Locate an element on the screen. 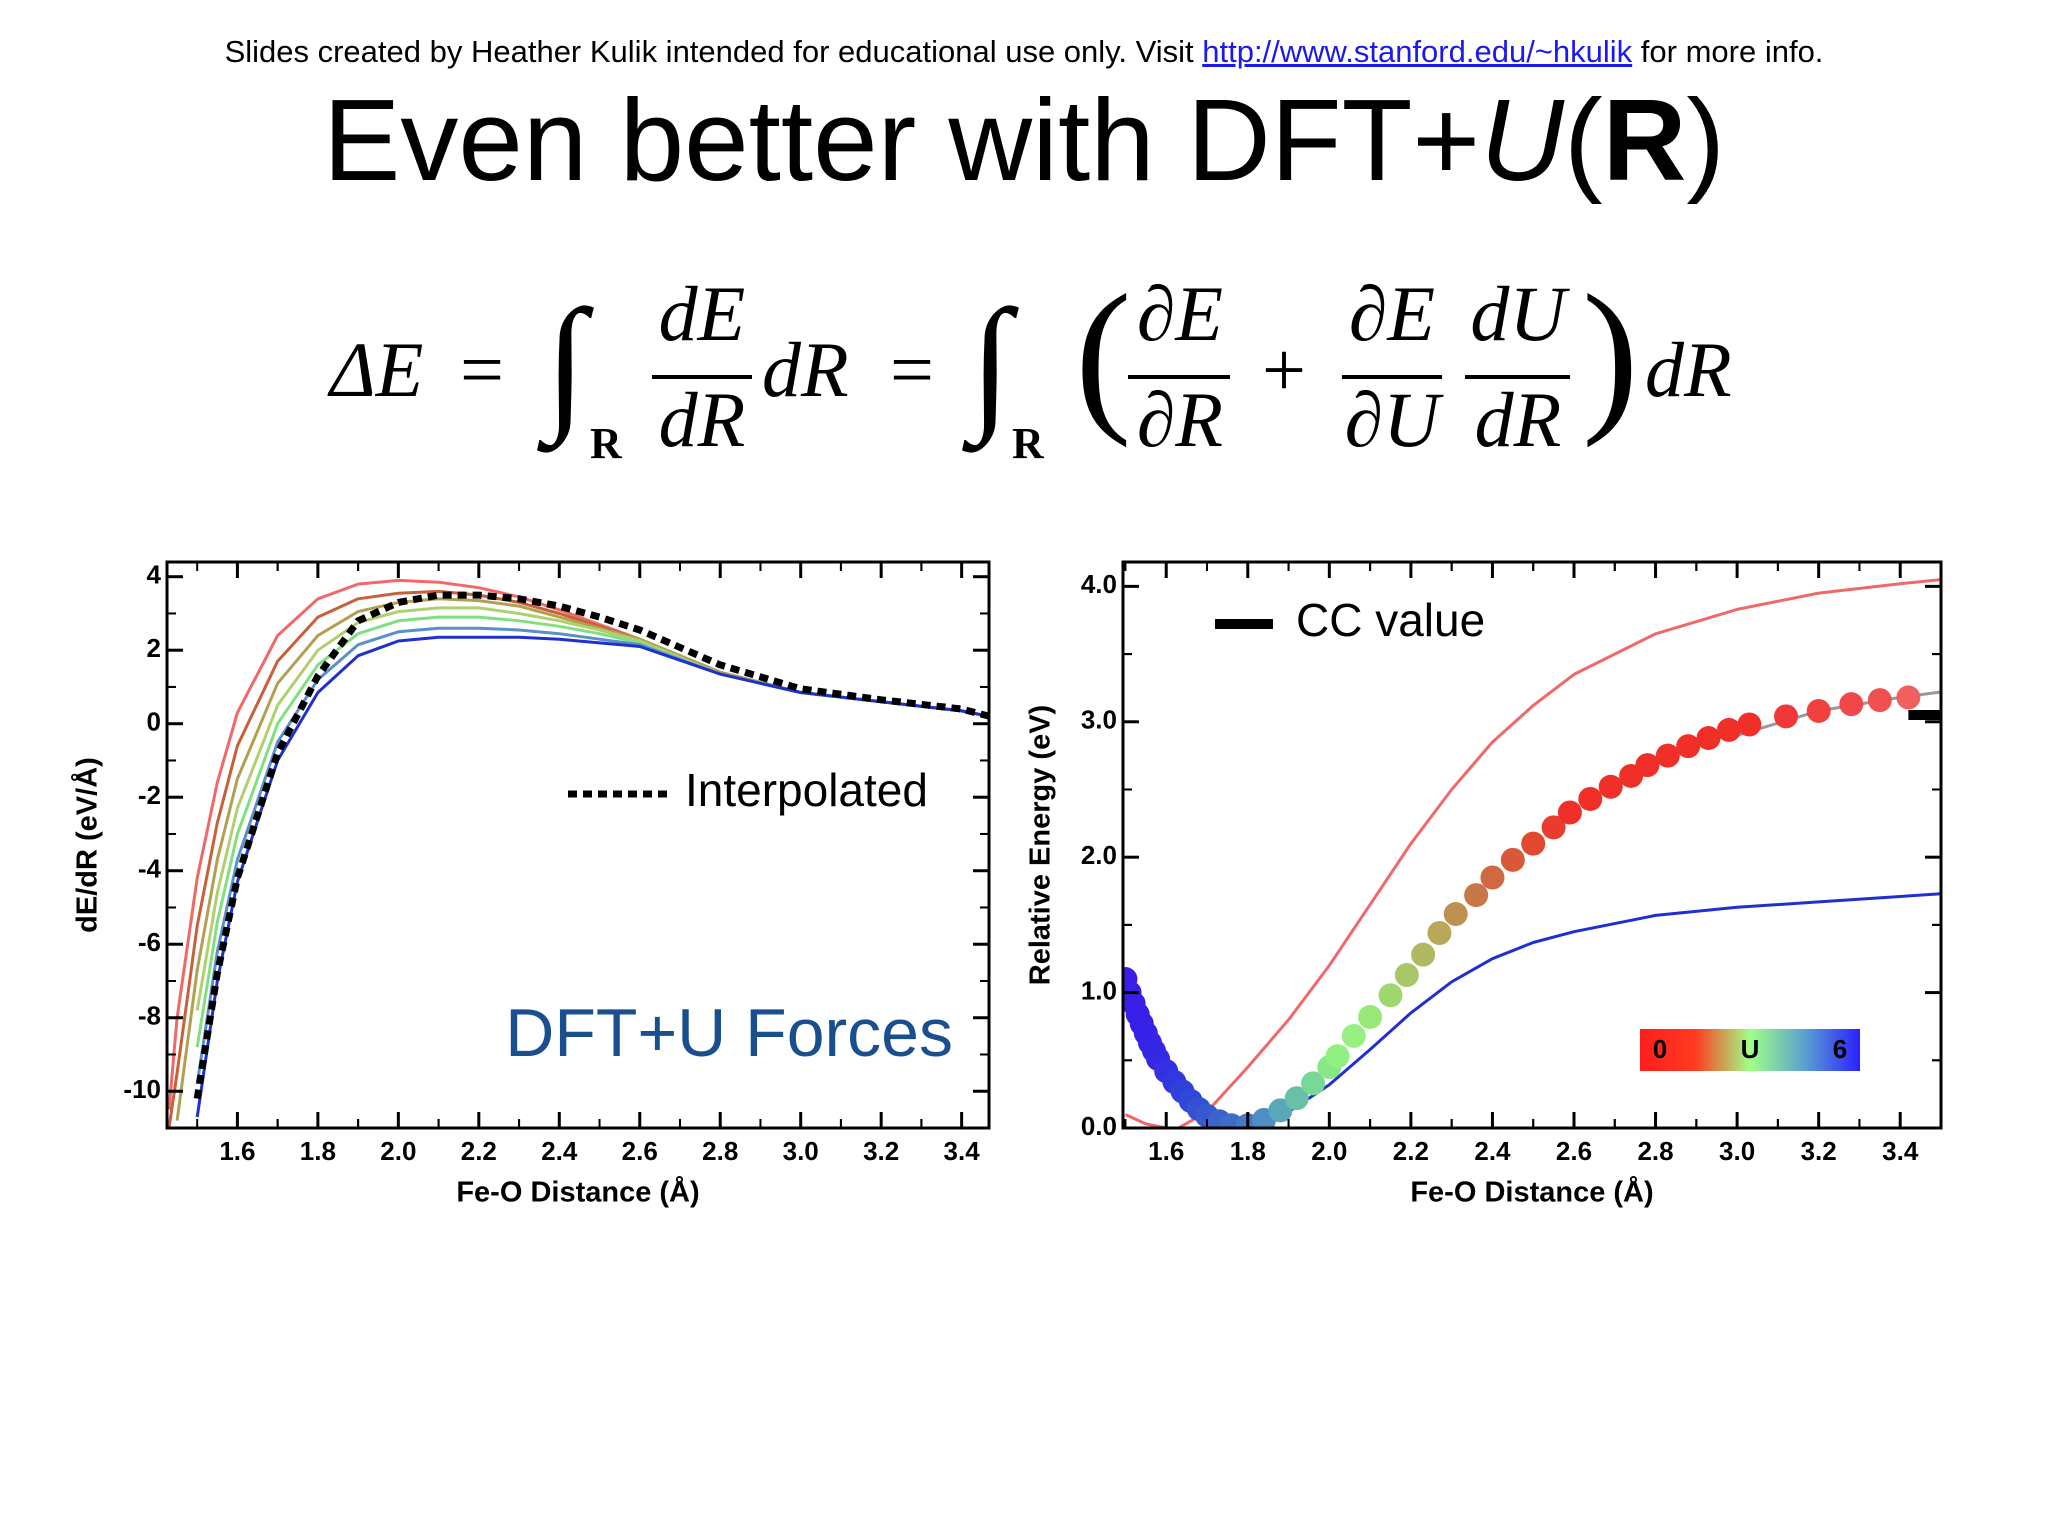 The image size is (2048, 1536). eq-num: dE is located at coordinates (702, 313).